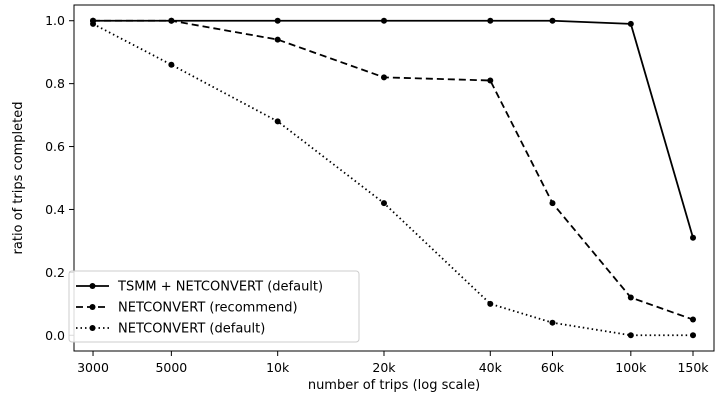 The image size is (719, 400). What do you see at coordinates (55, 272) in the screenshot?
I see `y-tick-label: 0.2` at bounding box center [55, 272].